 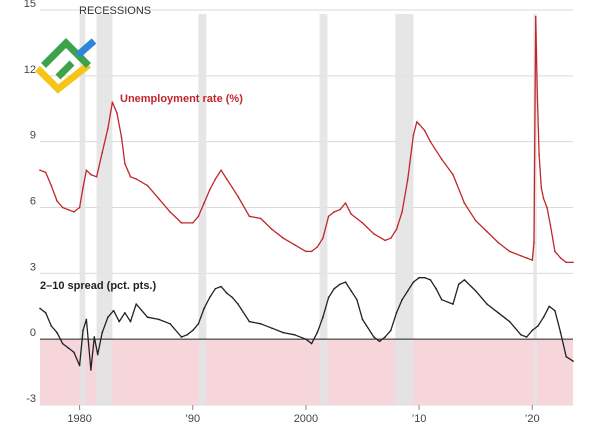 I want to click on logo-blue-mark, so click(x=86, y=48).